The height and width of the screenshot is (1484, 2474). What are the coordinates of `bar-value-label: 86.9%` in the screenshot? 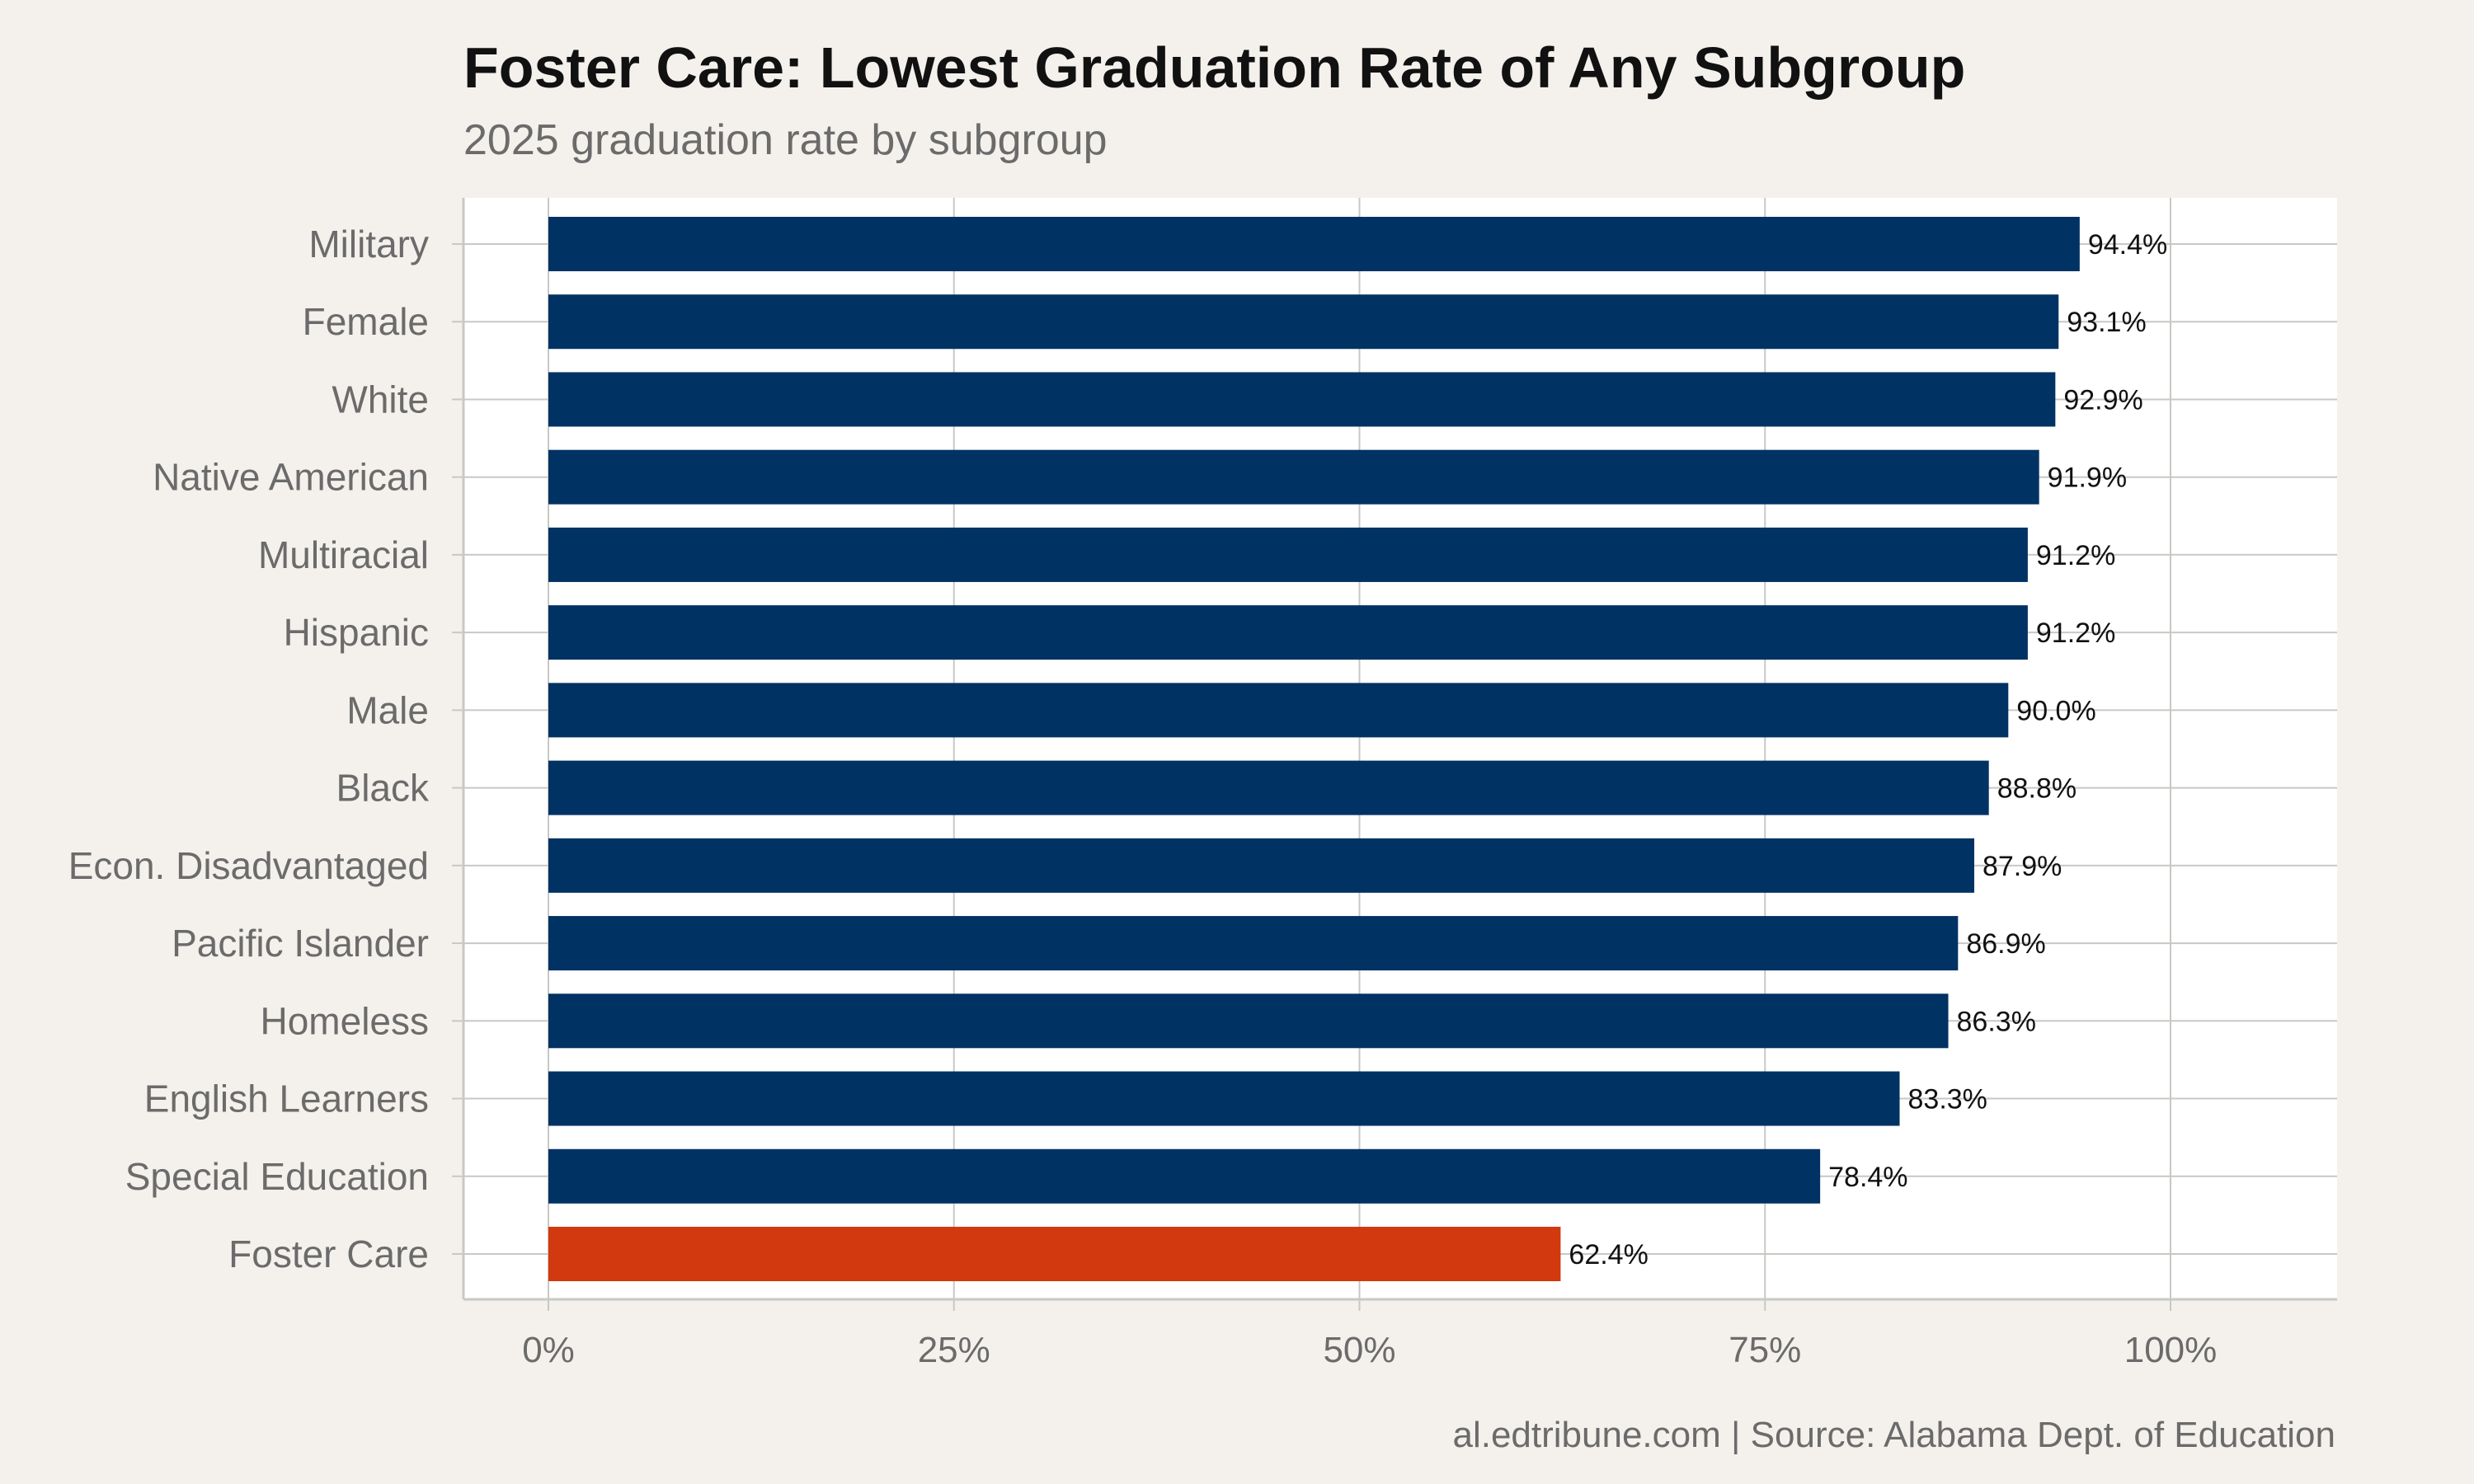 It's located at (2005, 944).